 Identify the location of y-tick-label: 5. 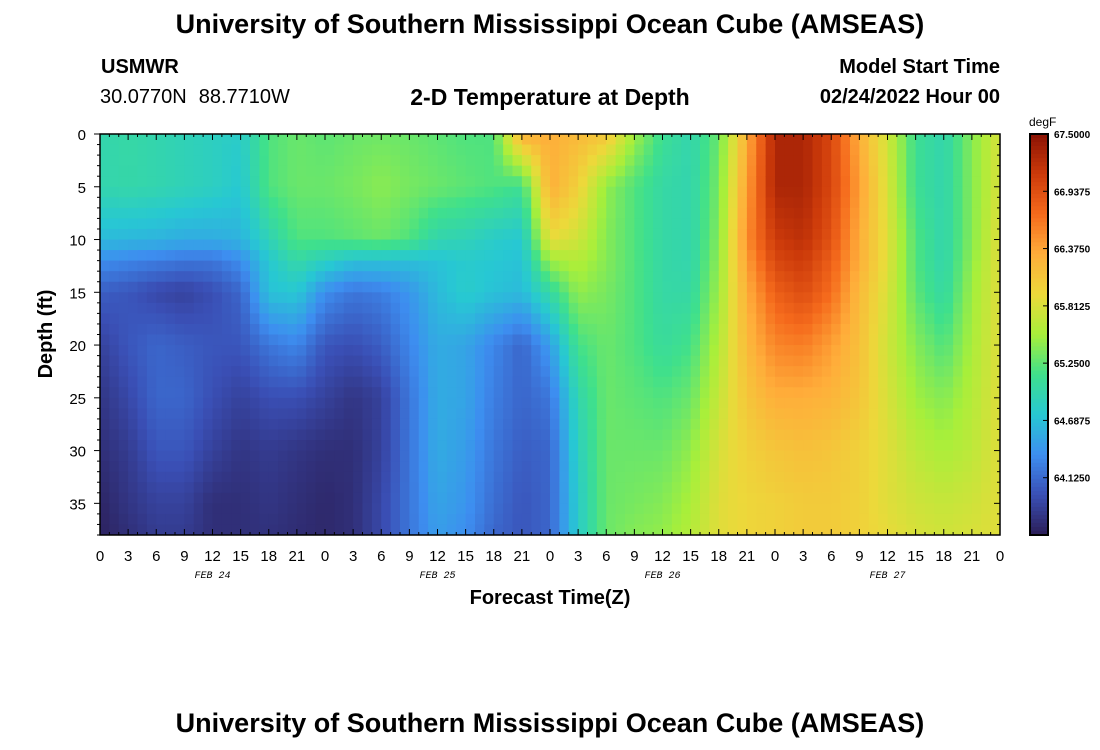
(82, 188).